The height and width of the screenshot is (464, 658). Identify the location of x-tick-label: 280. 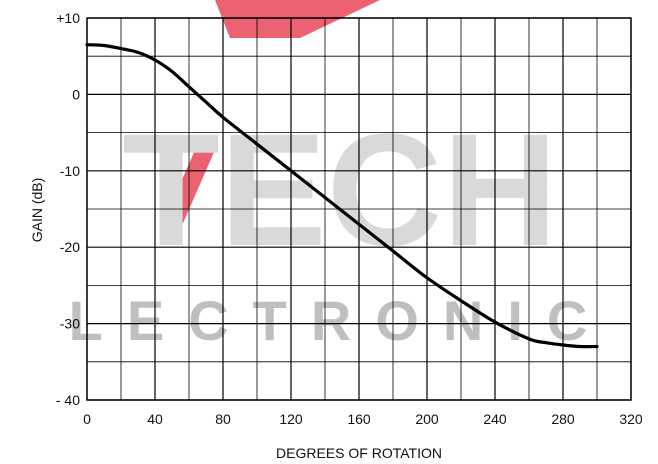
(563, 419).